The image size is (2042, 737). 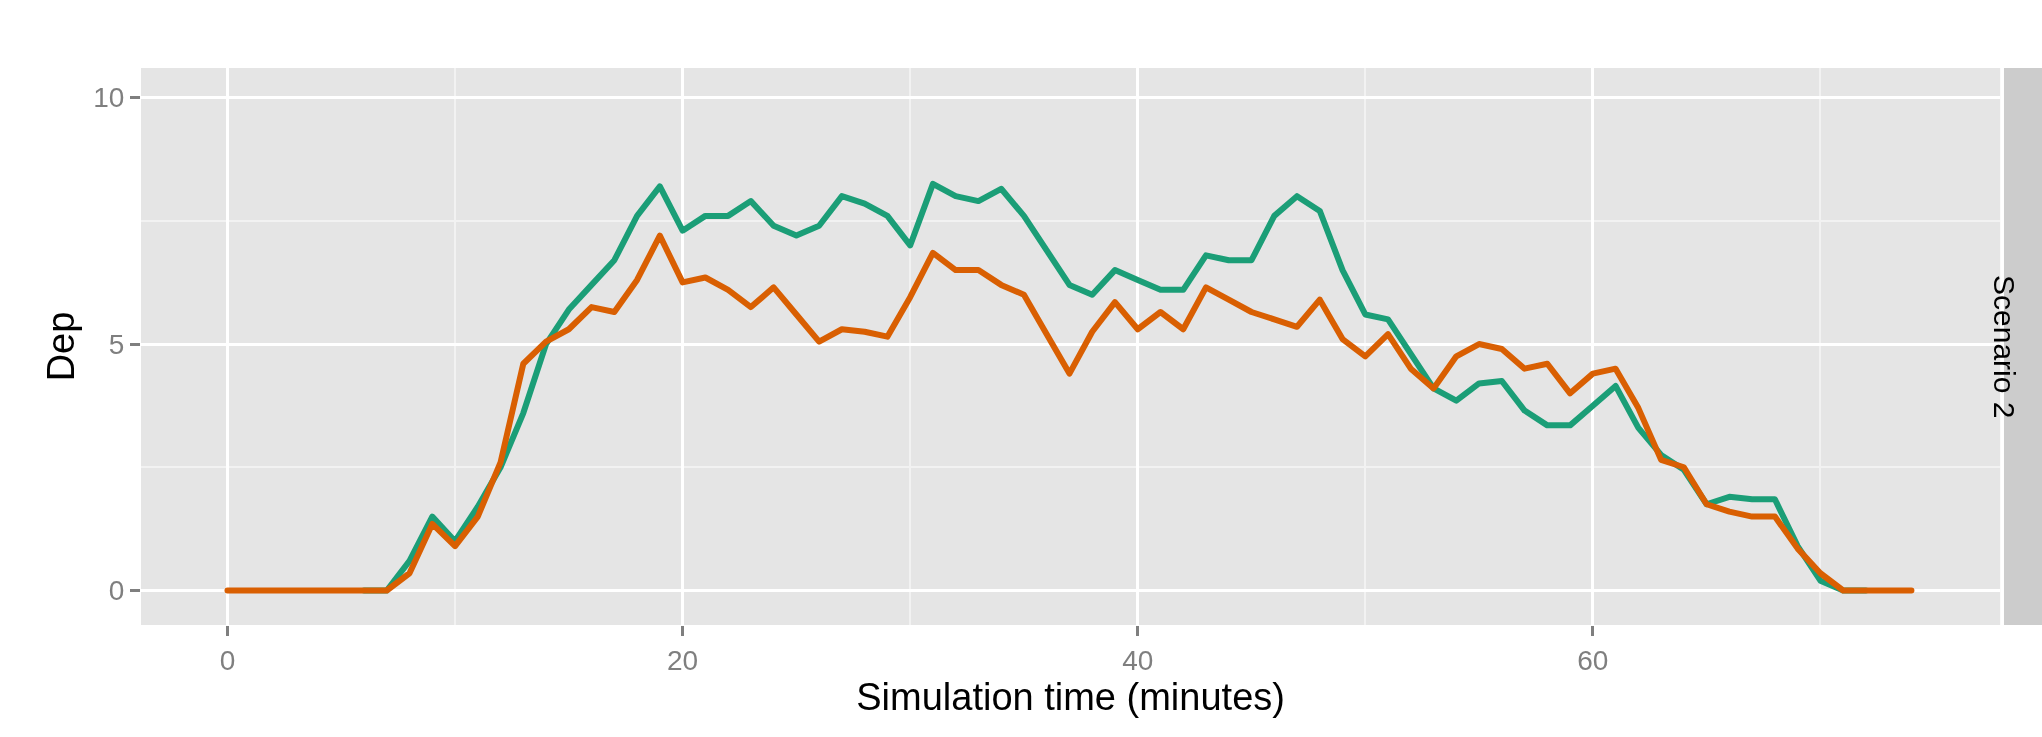 I want to click on annotation: Scenario 2, so click(x=2004, y=347).